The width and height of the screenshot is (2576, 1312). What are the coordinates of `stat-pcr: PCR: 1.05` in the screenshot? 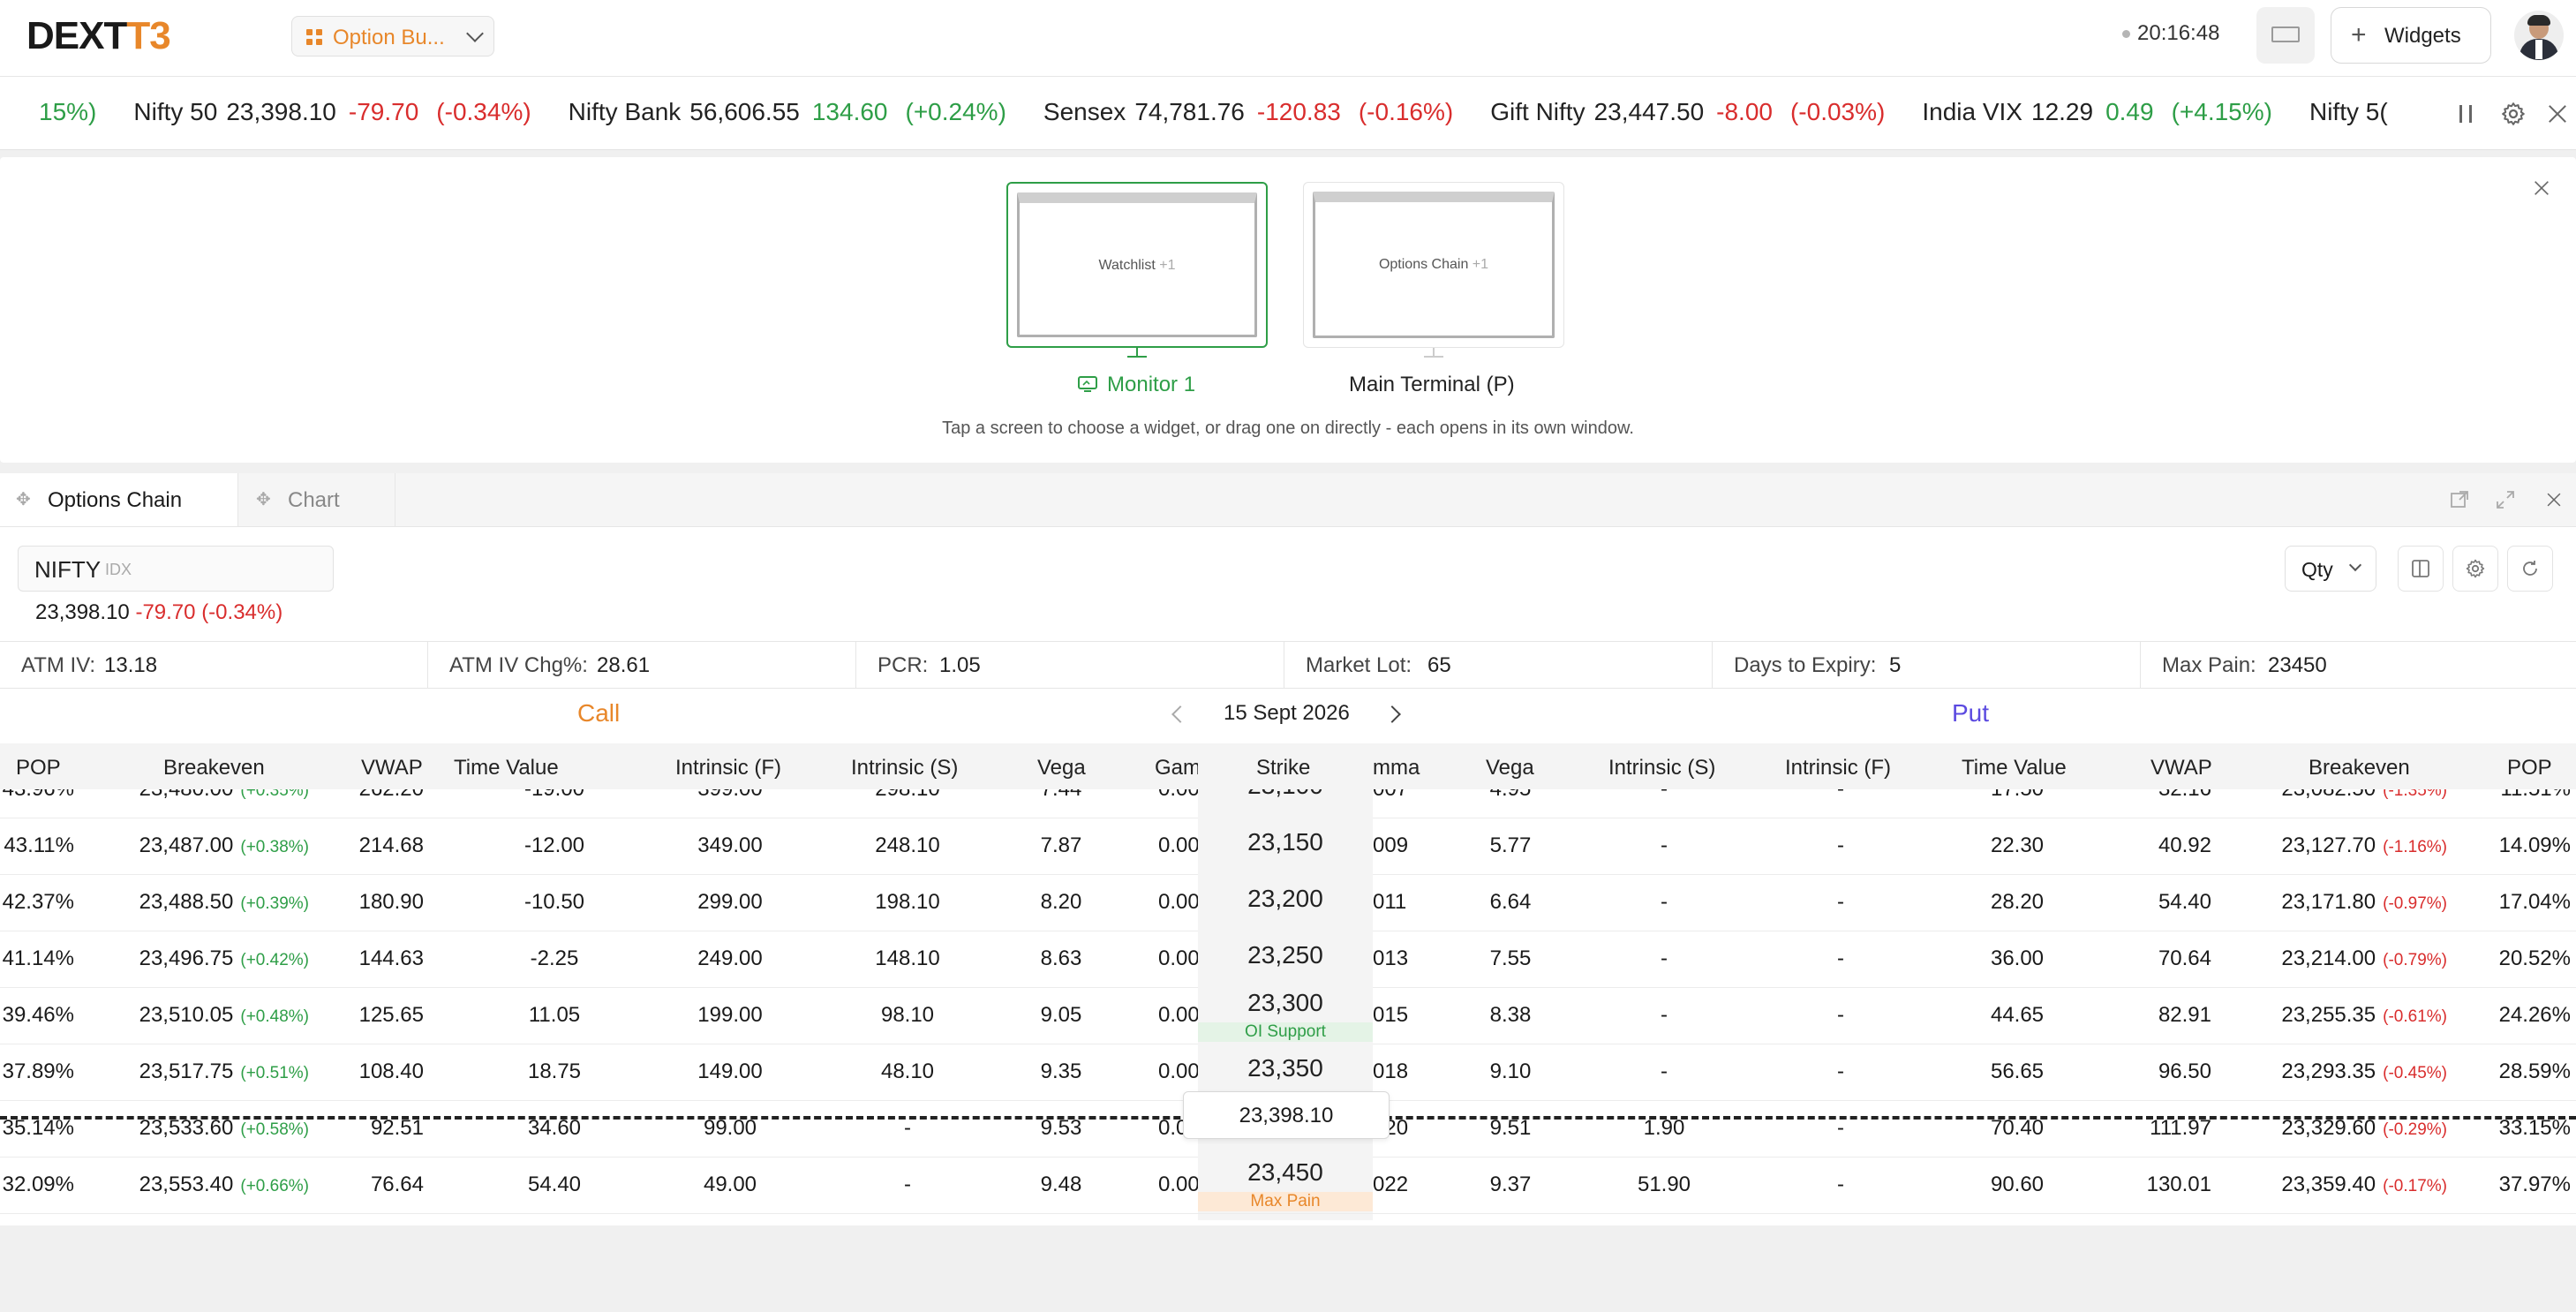 It's located at (1070, 665).